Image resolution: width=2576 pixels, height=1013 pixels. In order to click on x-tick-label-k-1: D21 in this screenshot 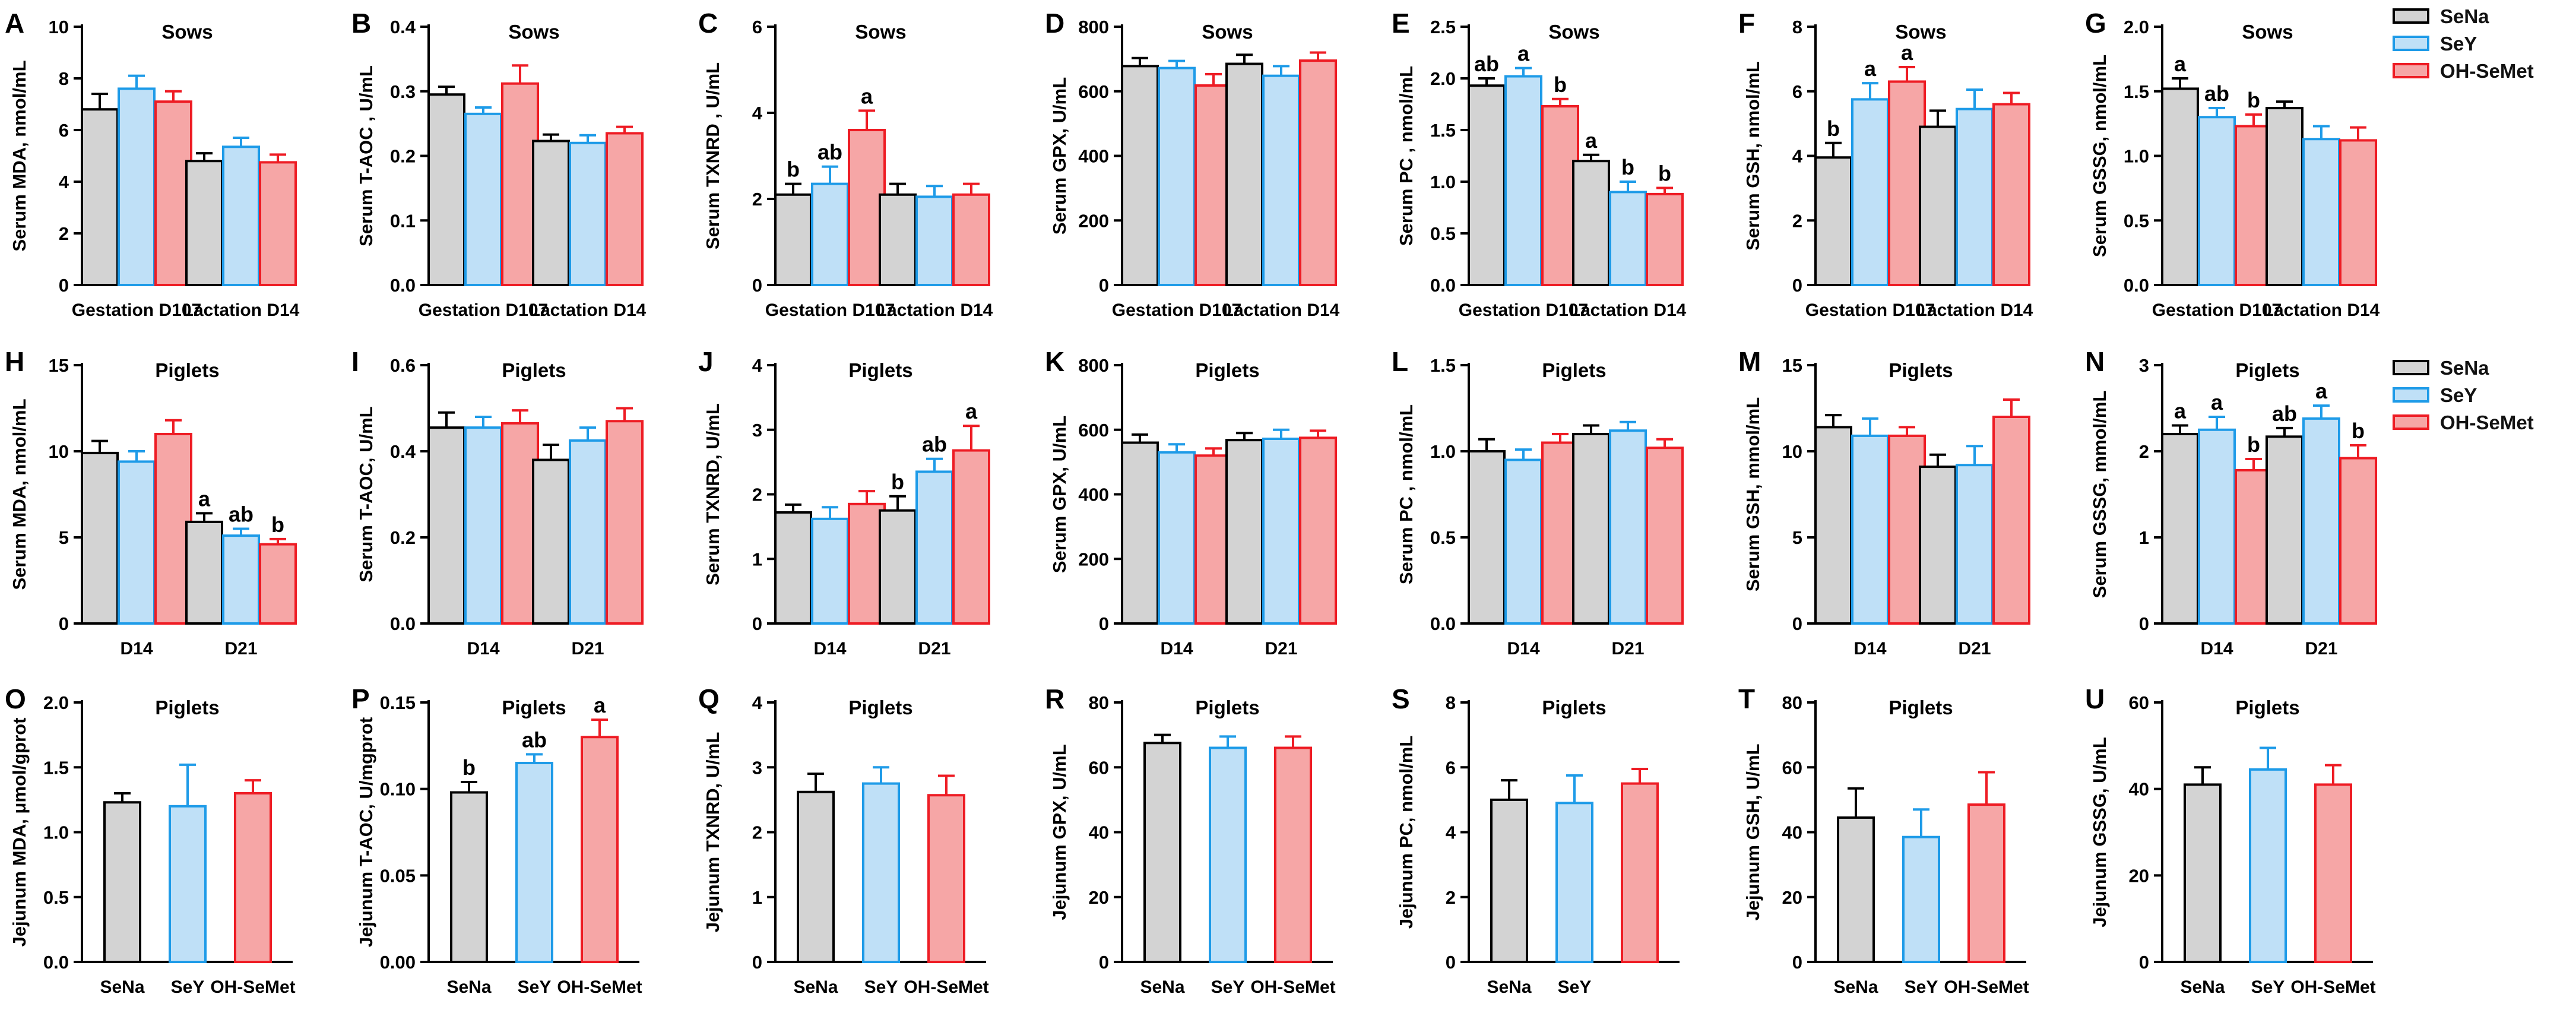, I will do `click(1281, 649)`.